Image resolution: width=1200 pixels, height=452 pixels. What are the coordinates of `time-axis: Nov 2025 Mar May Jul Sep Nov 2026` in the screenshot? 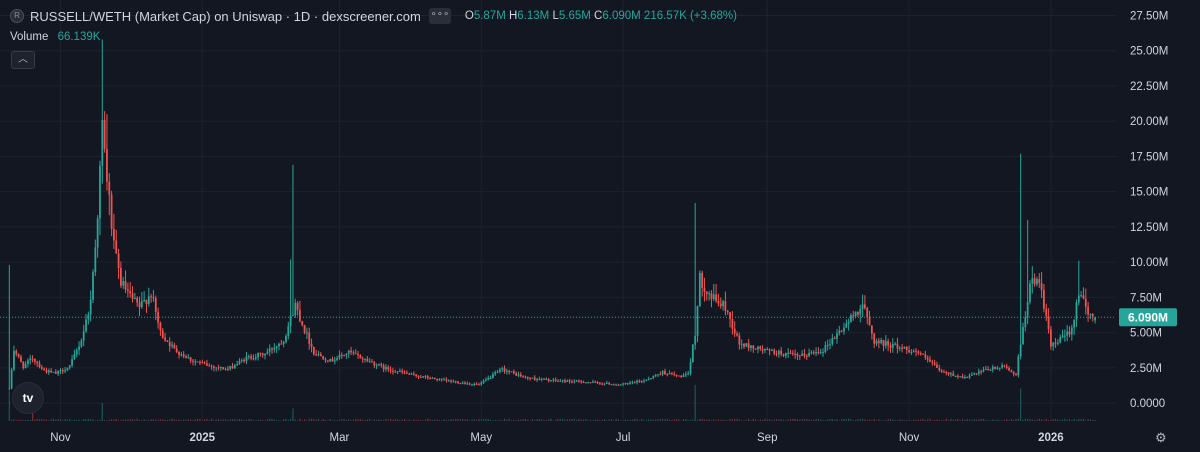 It's located at (556, 438).